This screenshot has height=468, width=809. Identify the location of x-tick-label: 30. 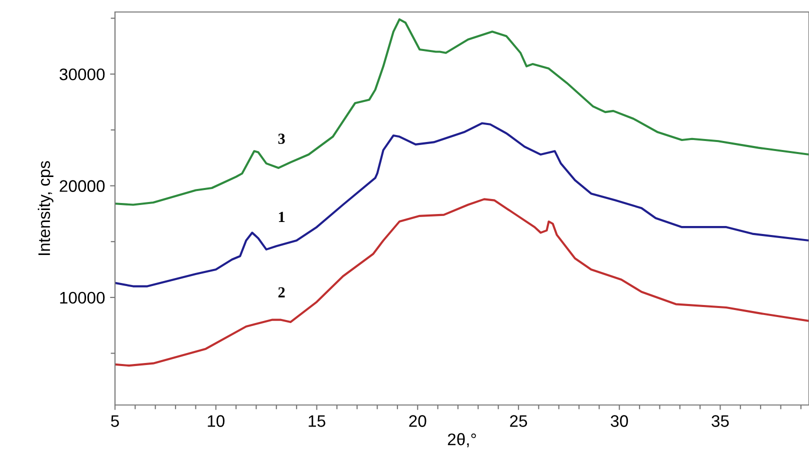
(619, 421).